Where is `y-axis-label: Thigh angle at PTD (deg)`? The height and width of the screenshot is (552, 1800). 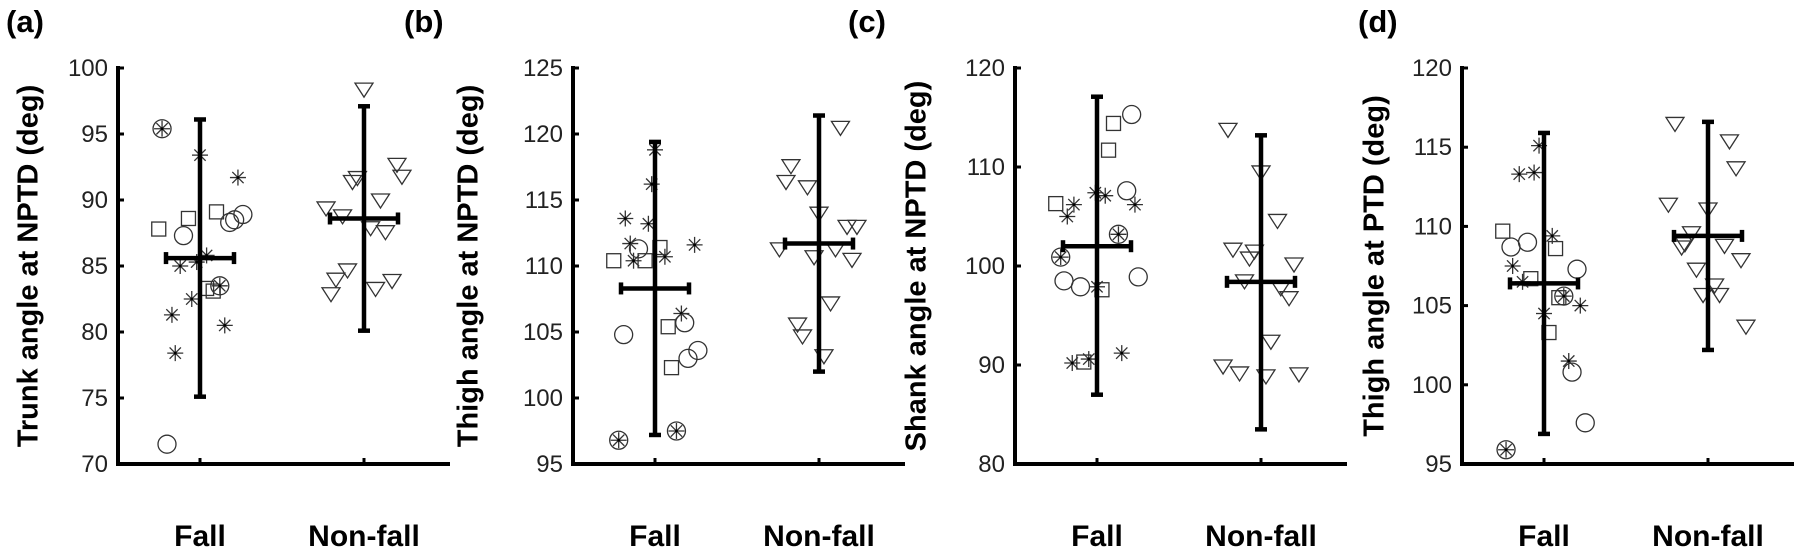 y-axis-label: Thigh angle at PTD (deg) is located at coordinates (1375, 266).